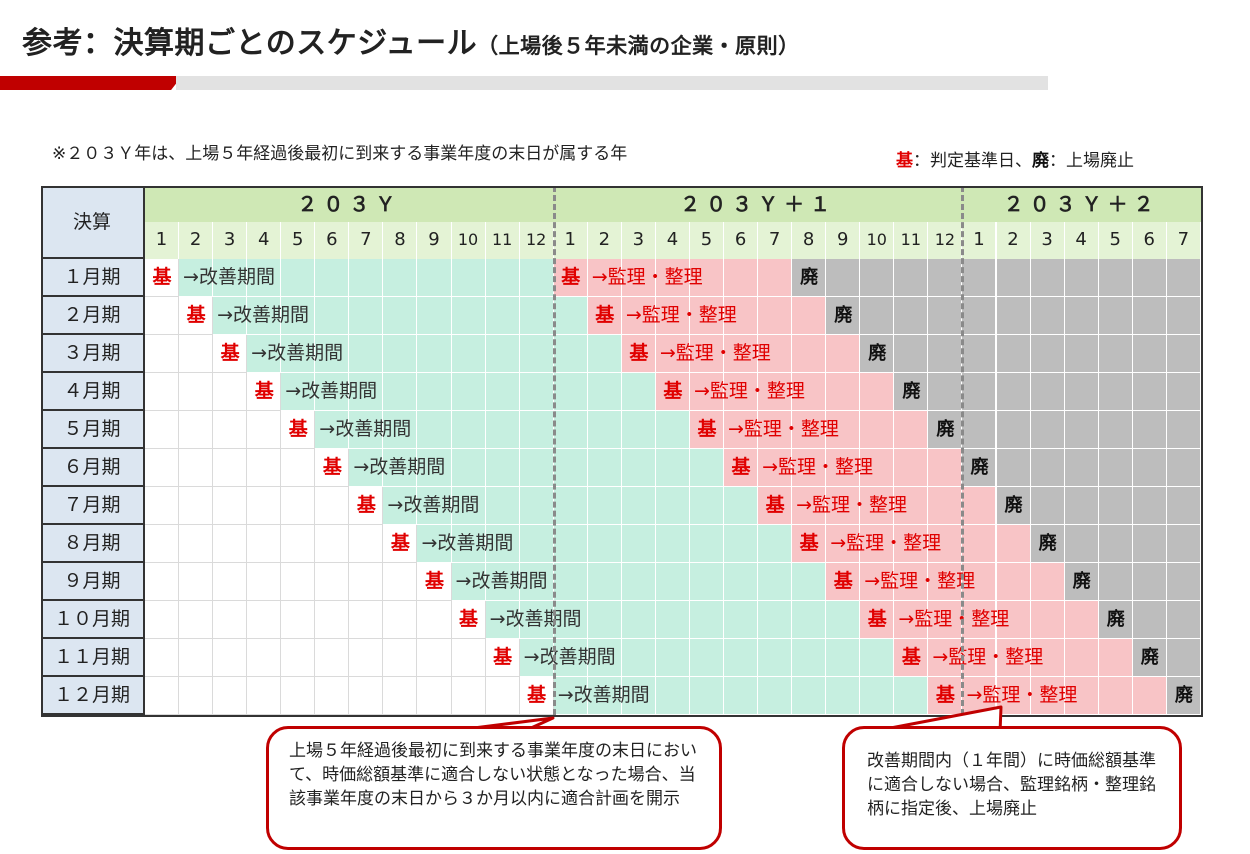 This screenshot has width=1250, height=854. What do you see at coordinates (93, 506) in the screenshot?
I see `row-label: ７月期` at bounding box center [93, 506].